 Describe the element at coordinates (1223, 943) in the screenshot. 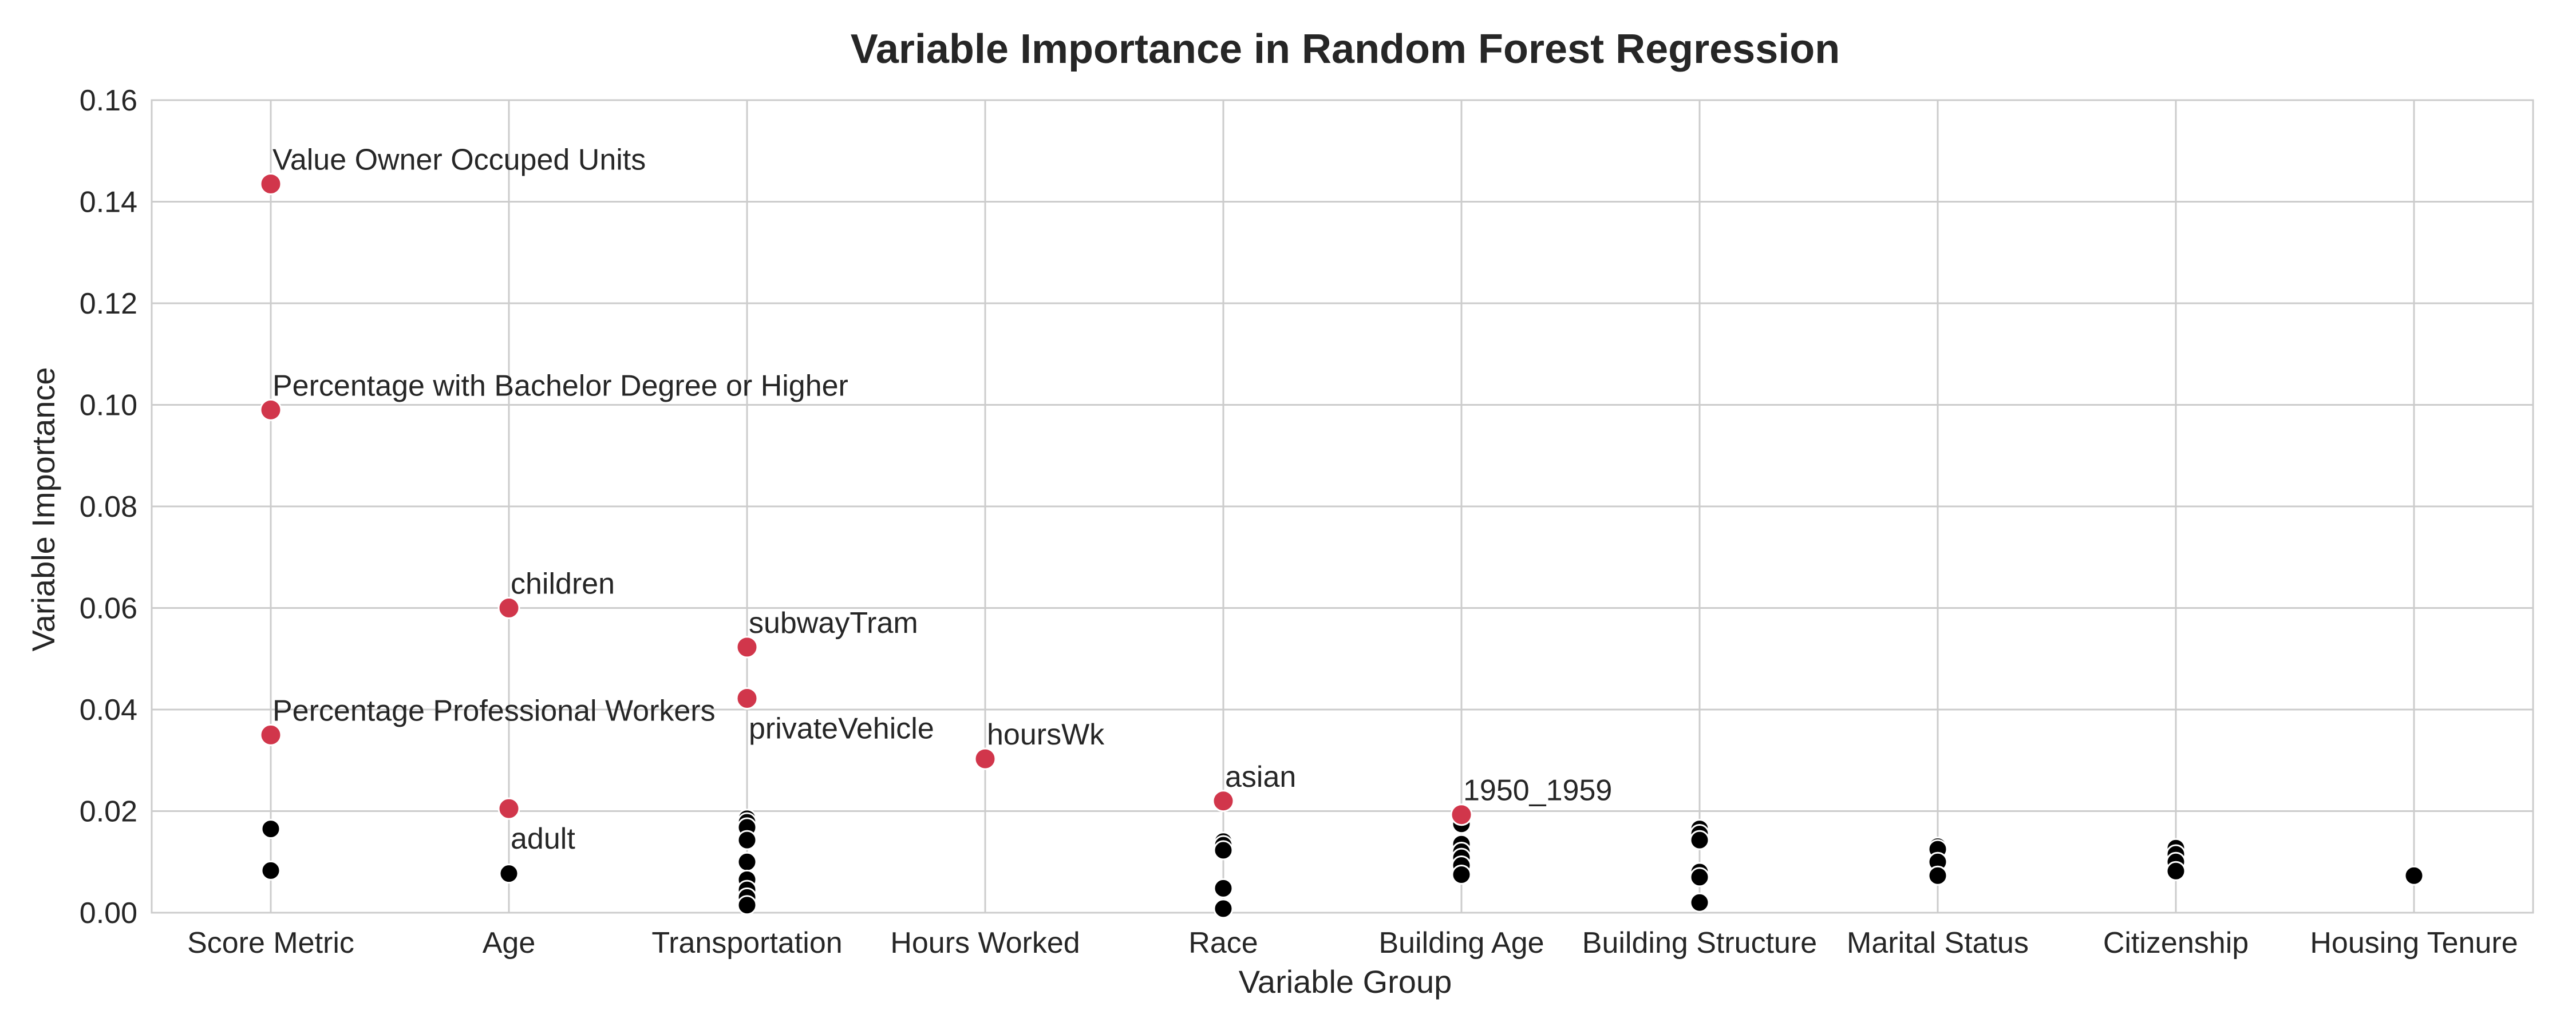

I see `x-tick-label: Race` at that location.